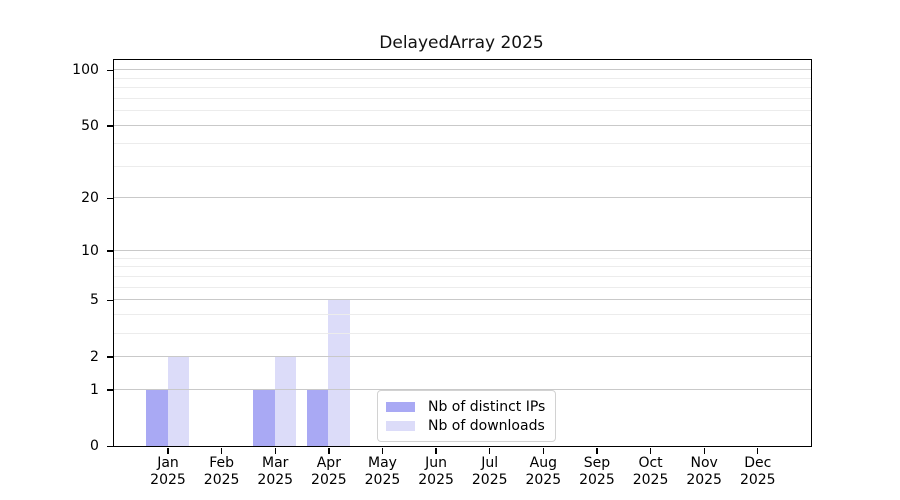  I want to click on legend-item: Nb of downloads, so click(465, 425).